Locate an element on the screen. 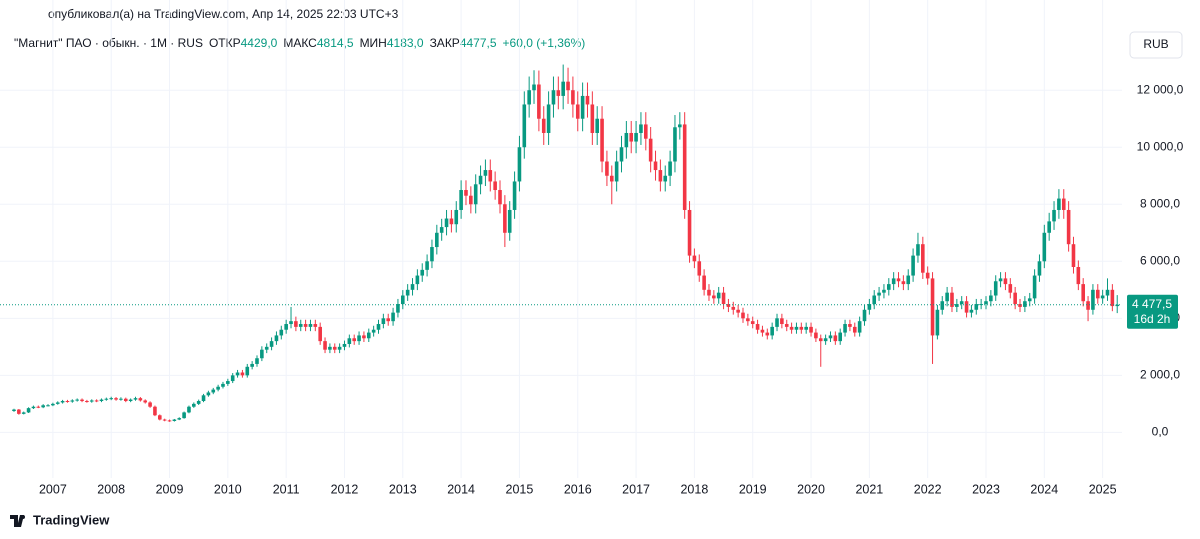 The height and width of the screenshot is (539, 1200). symbol: "Магнит" ПАО · обыкн. · 1M · RUS is located at coordinates (108, 43).